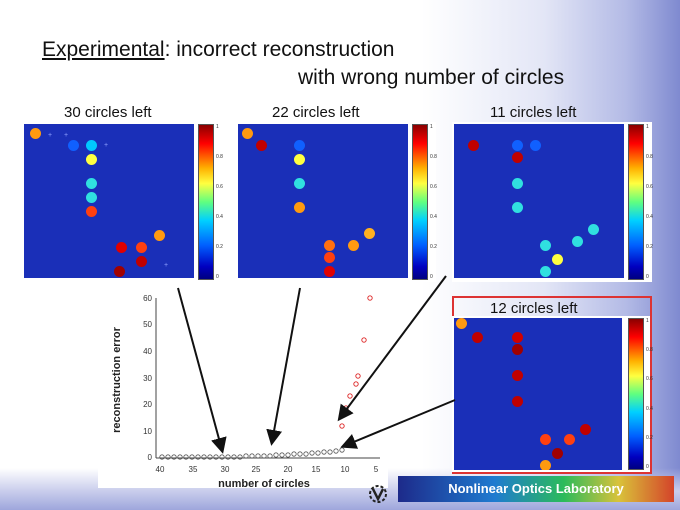 The width and height of the screenshot is (680, 510). I want to click on y-tick: 0, so click(150, 457).